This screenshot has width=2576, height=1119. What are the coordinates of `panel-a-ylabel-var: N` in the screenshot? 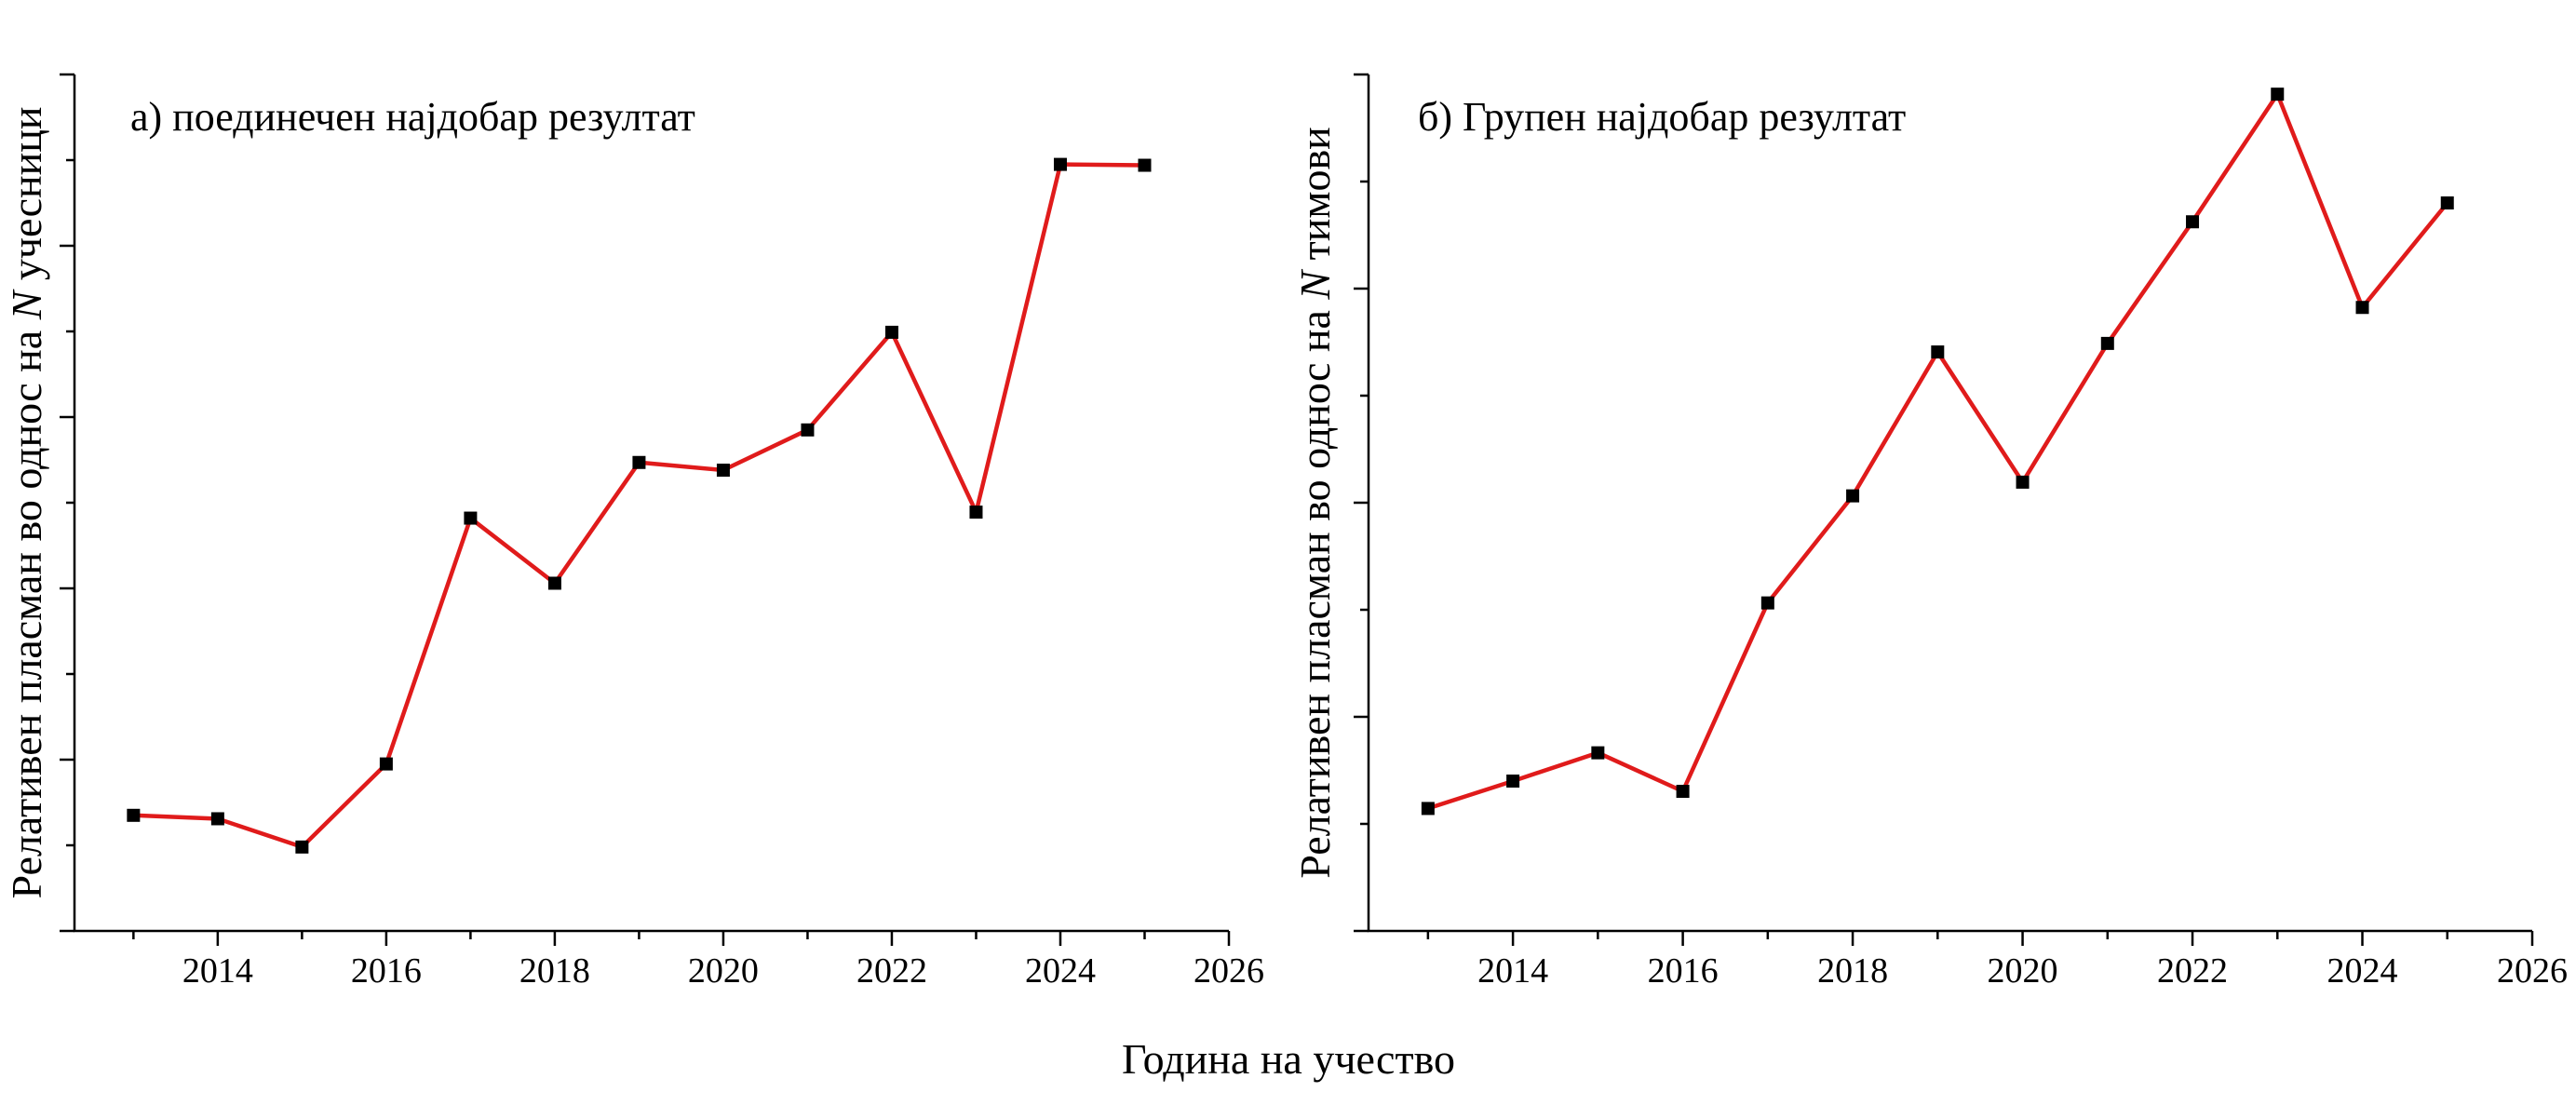 It's located at (26, 304).